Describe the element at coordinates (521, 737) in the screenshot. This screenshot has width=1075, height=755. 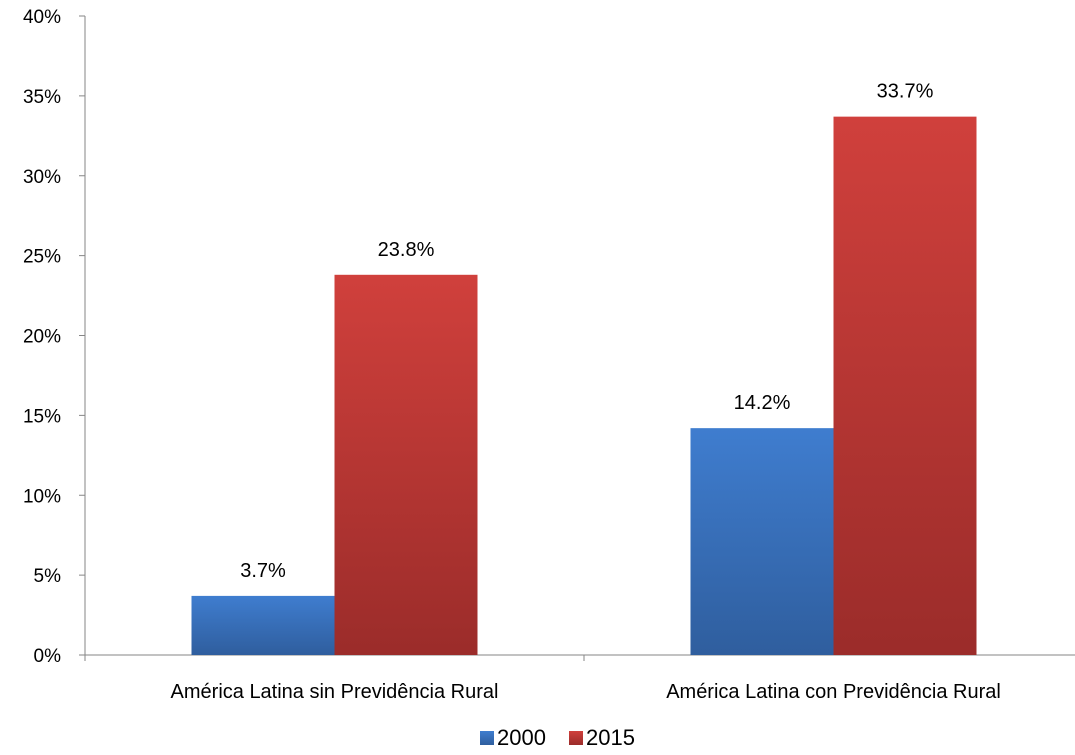
I see `legend-label: 2000` at that location.